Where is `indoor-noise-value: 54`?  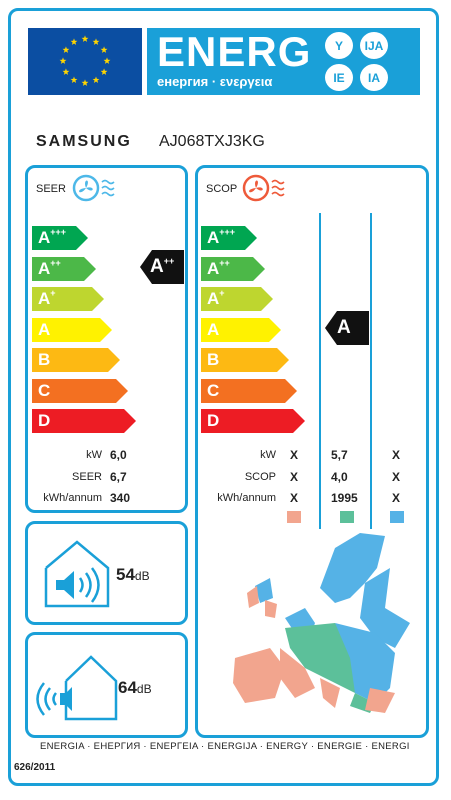
indoor-noise-value: 54 is located at coordinates (125, 574).